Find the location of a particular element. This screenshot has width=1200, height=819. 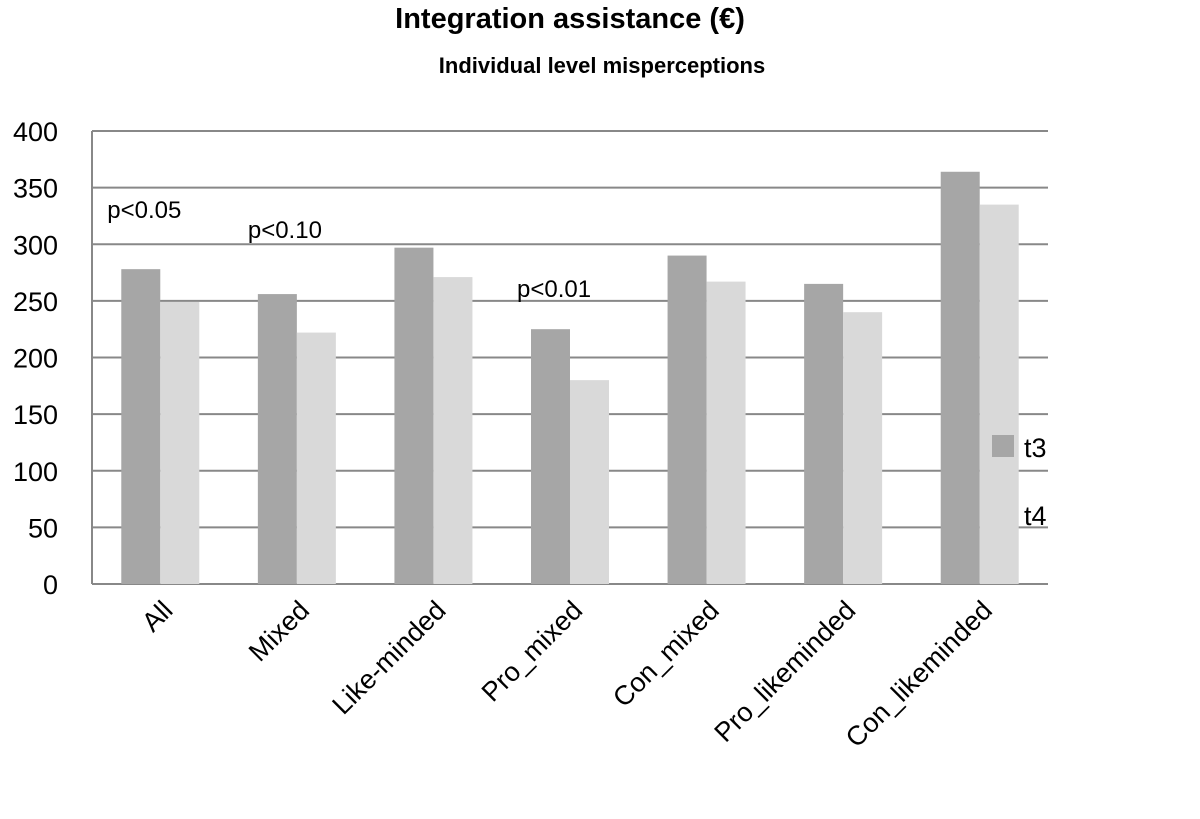

x-tick-label: Con_likeminded is located at coordinates (919, 674).